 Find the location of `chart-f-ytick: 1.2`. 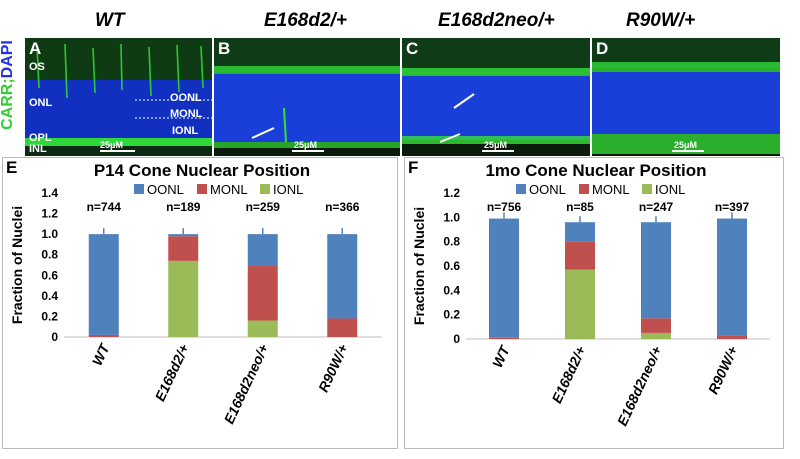

chart-f-ytick: 1.2 is located at coordinates (451, 193).